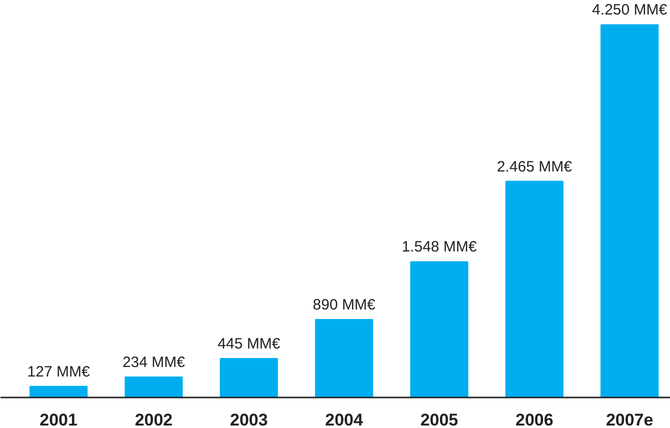 This screenshot has height=428, width=670. What do you see at coordinates (344, 305) in the screenshot?
I see `data-label: 890 MM€` at bounding box center [344, 305].